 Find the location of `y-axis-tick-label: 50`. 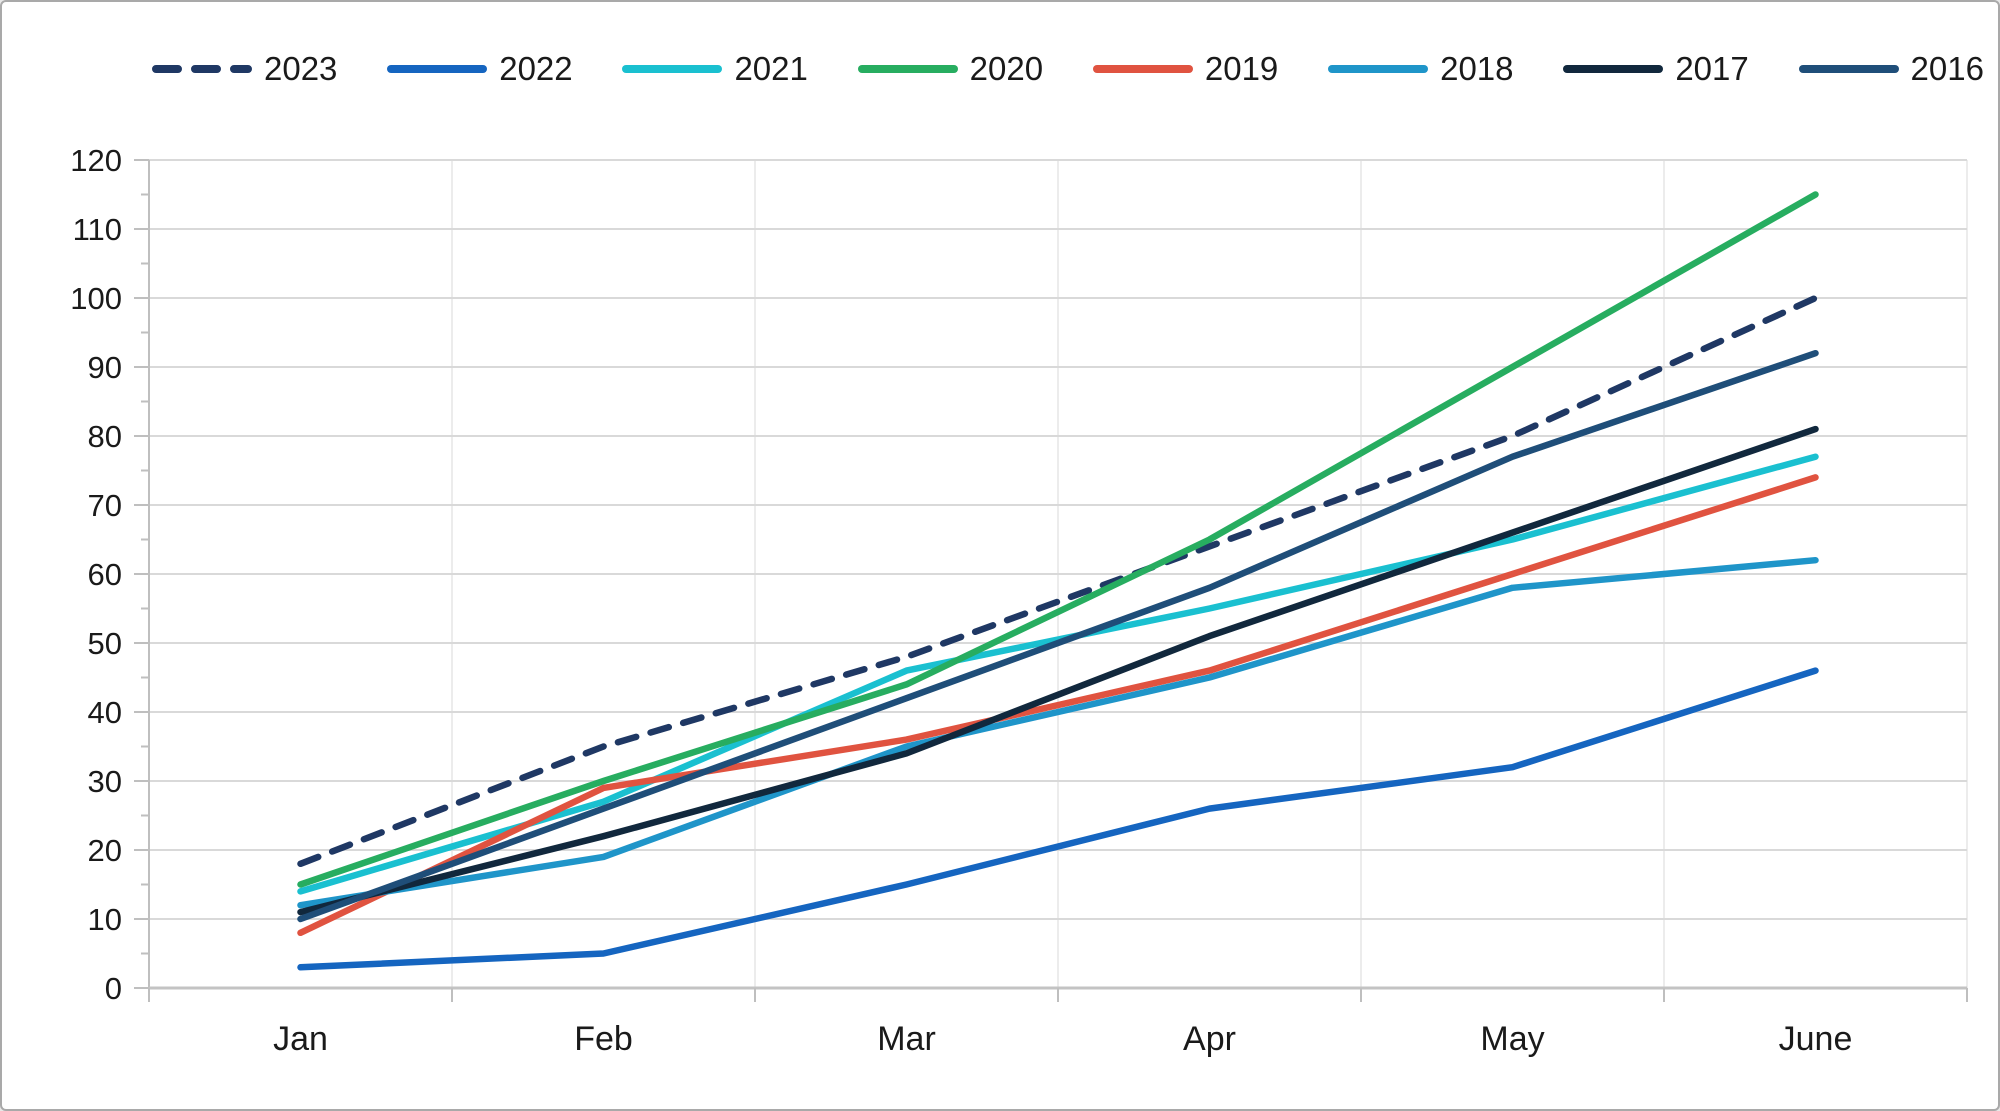

y-axis-tick-label: 50 is located at coordinates (105, 643).